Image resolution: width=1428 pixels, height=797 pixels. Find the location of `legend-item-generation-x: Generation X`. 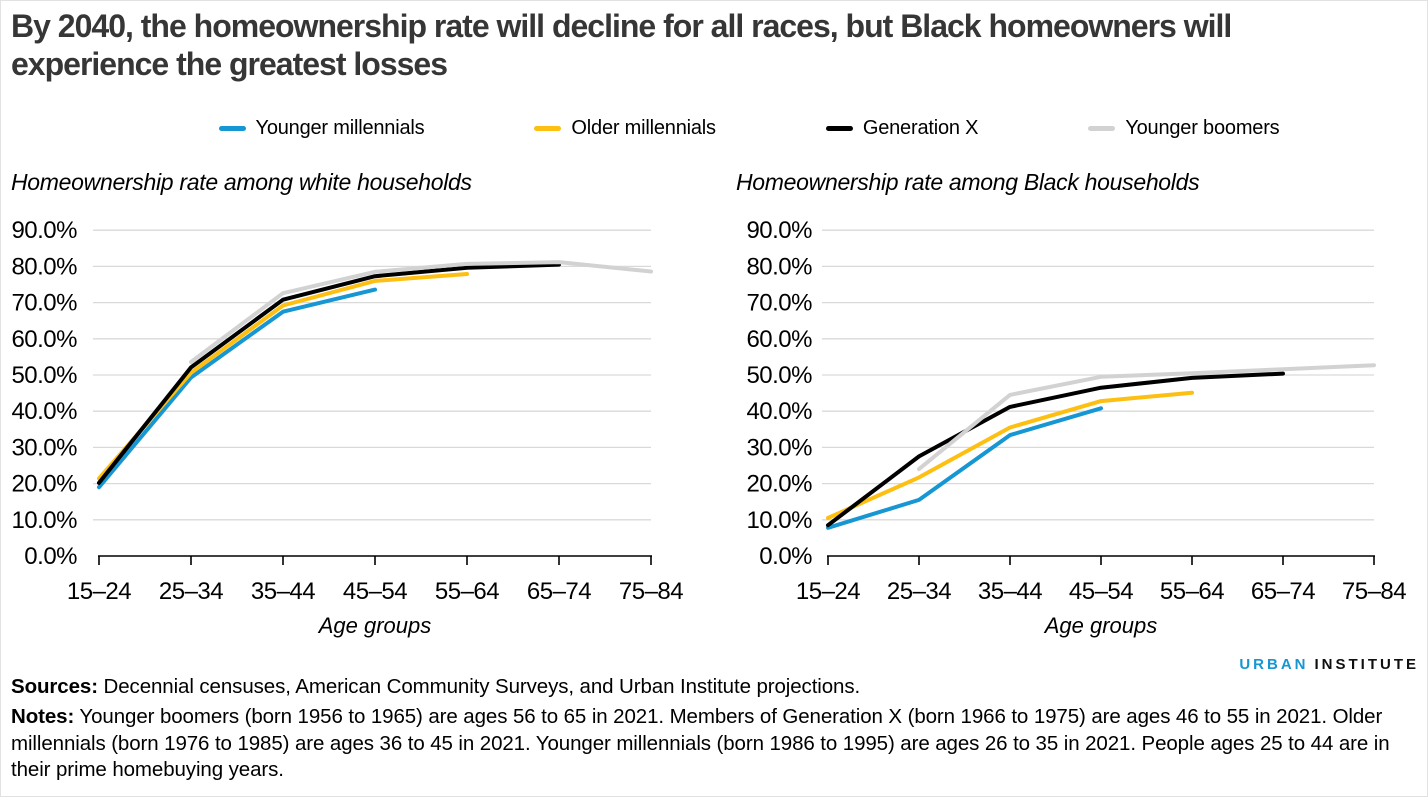

legend-item-generation-x: Generation X is located at coordinates (902, 128).